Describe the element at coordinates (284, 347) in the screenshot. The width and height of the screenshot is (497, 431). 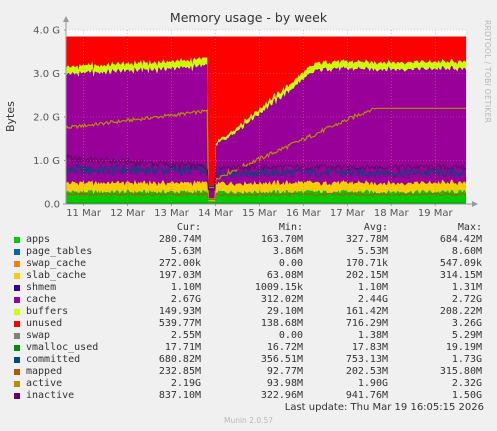
I see `legend-min: 16.72M` at that location.